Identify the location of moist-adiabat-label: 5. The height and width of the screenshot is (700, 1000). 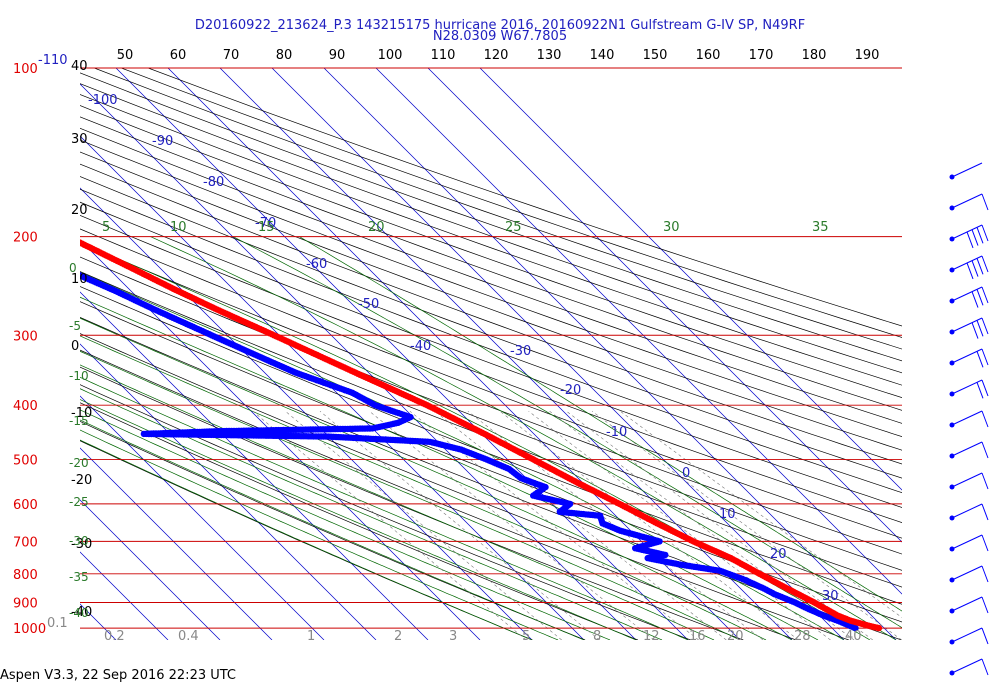
(106, 227).